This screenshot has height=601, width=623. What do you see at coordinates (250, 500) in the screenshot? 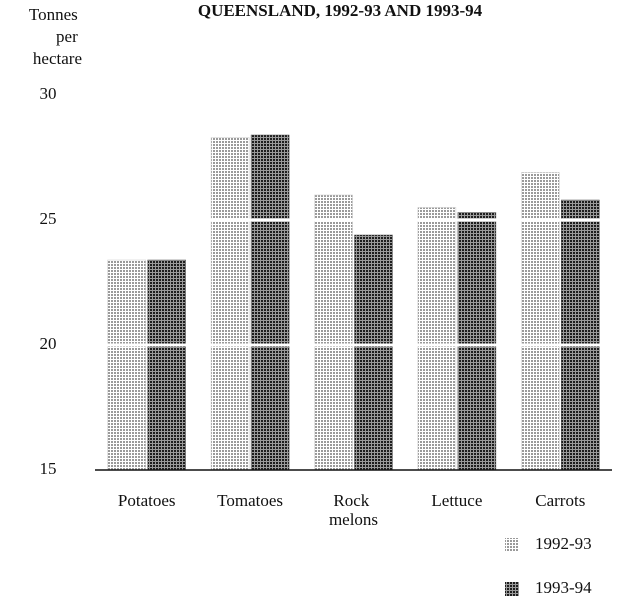
I see `x-tick-label: Tomatoes` at bounding box center [250, 500].